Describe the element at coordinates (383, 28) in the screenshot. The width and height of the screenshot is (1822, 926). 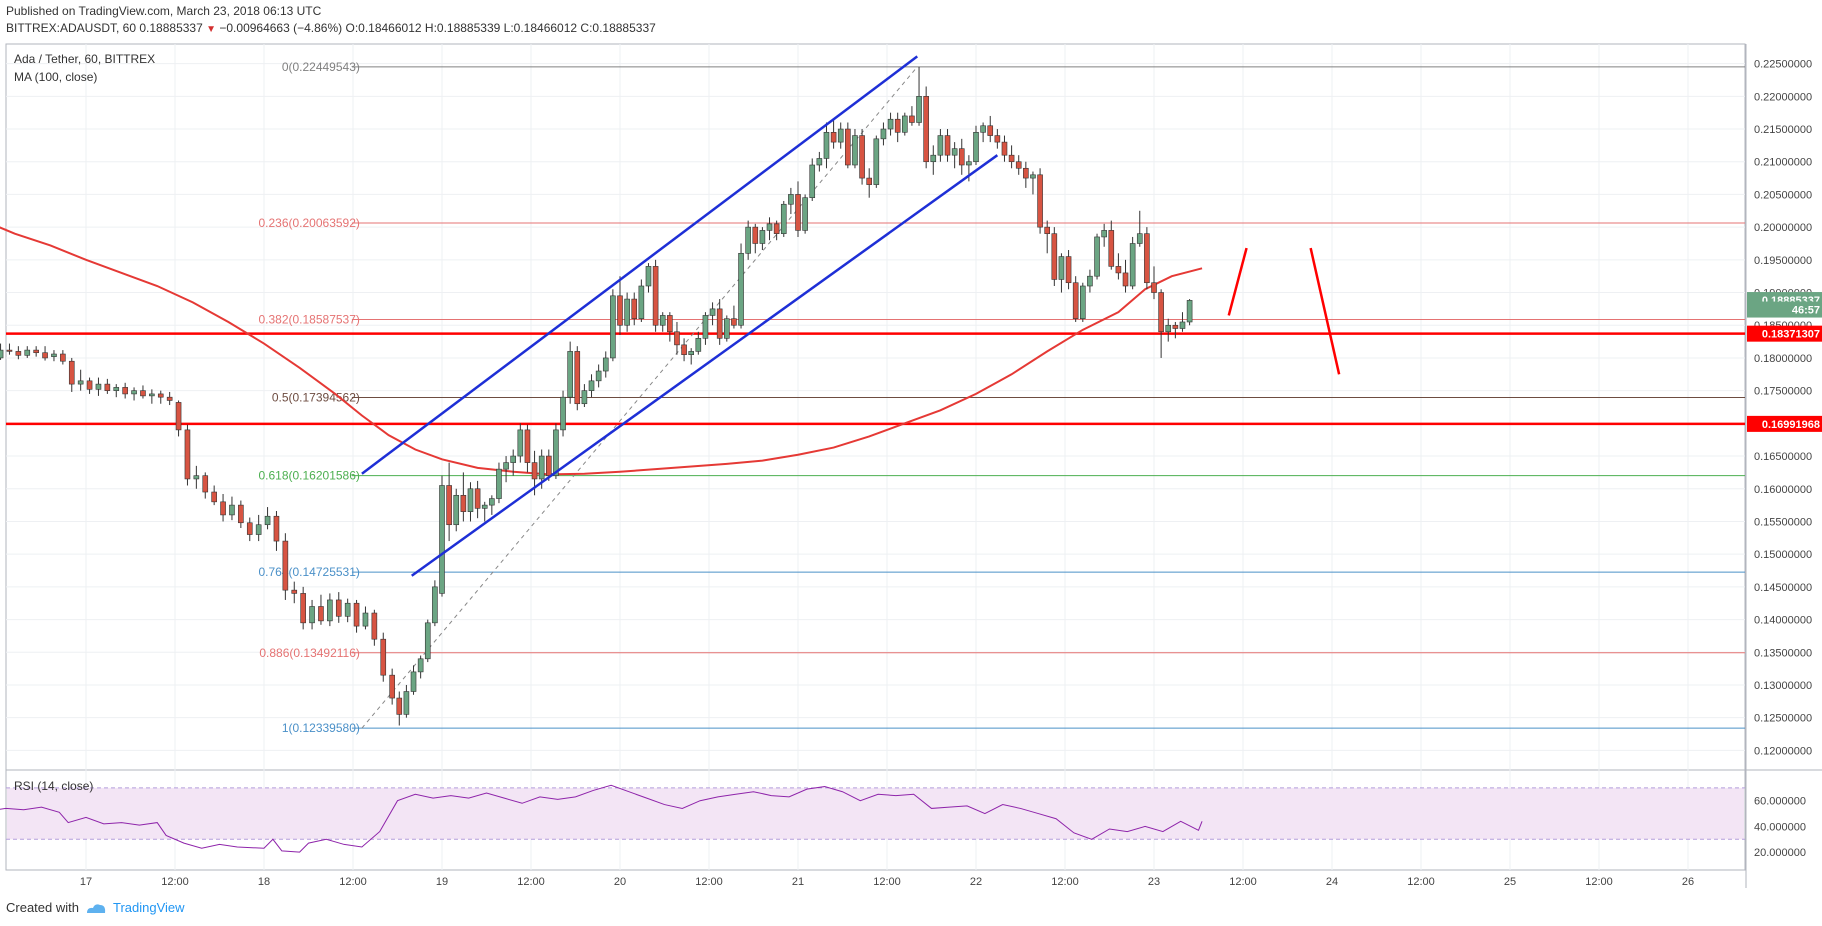
I see `ohlc-open: O:0.18466012` at that location.